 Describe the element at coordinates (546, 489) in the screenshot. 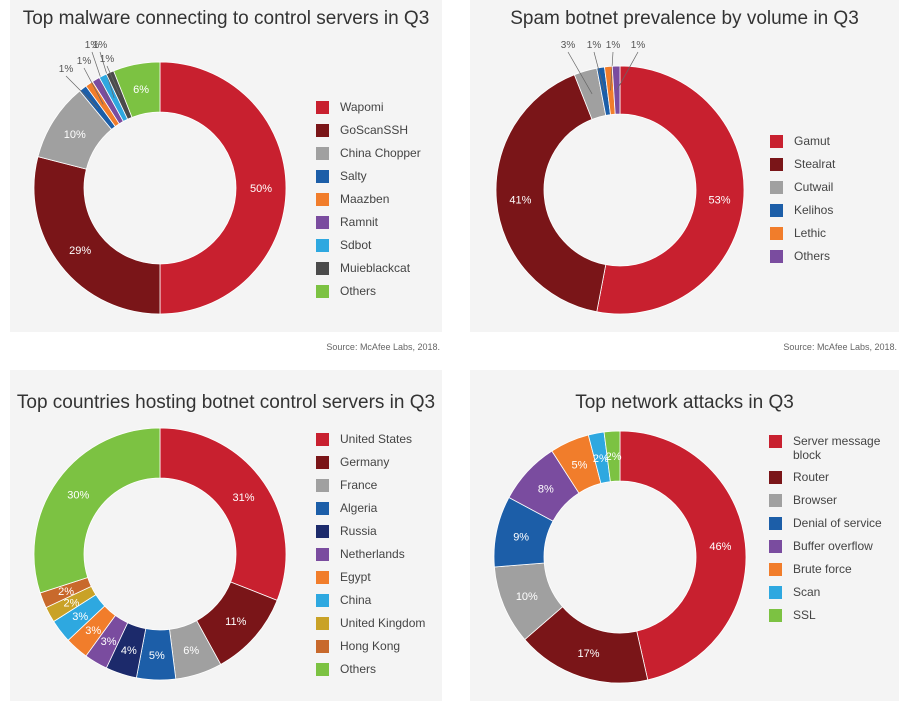

I see `slice-label: 8%` at that location.